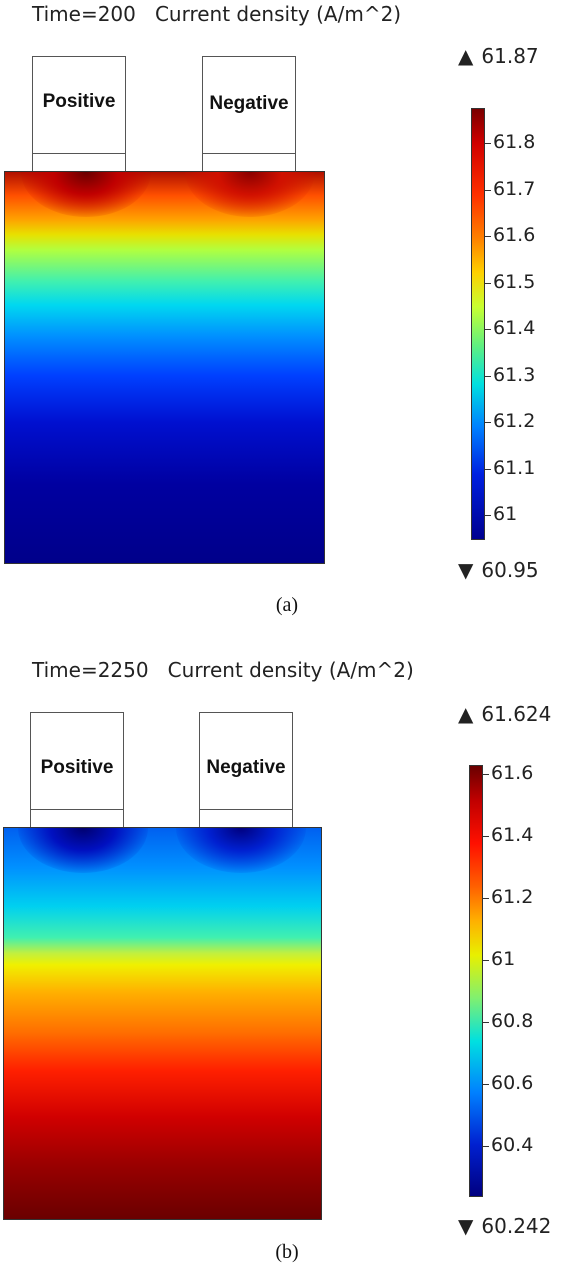 The height and width of the screenshot is (1280, 574). Describe the element at coordinates (223, 670) in the screenshot. I see `panel-title: Time=2250 Current density (A/m^2)` at that location.